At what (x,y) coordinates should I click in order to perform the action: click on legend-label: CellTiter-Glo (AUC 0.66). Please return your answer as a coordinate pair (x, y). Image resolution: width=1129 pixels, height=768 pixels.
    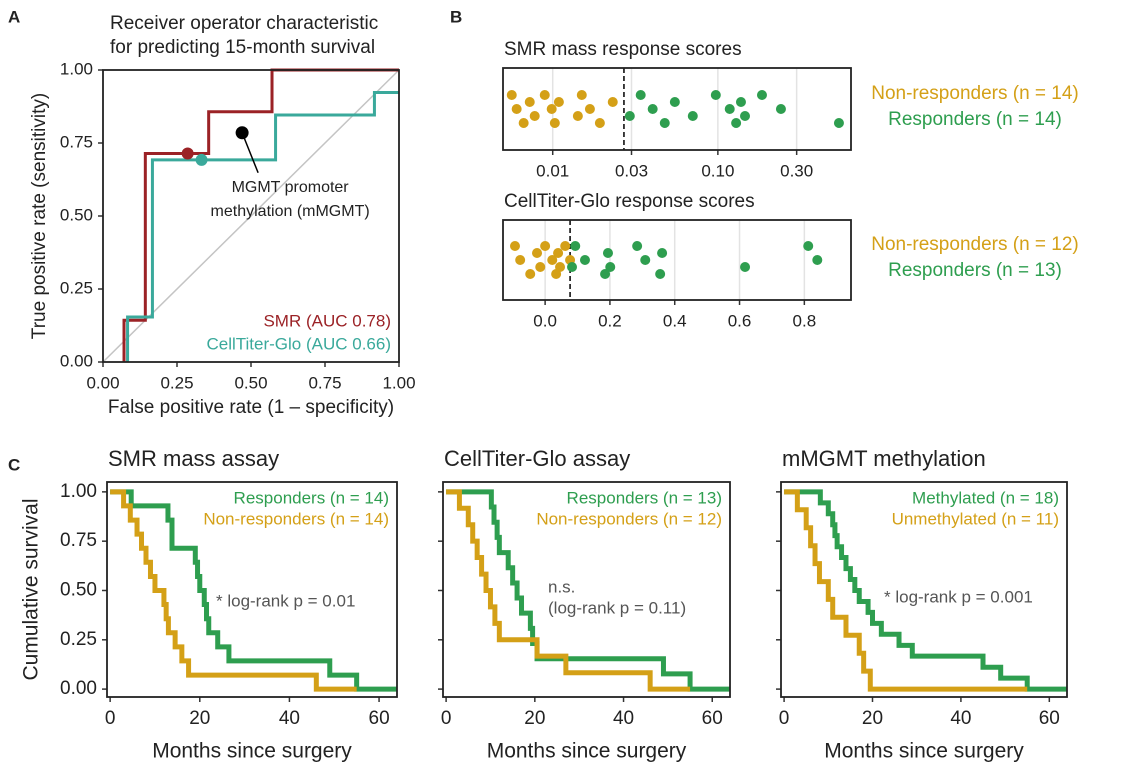
    Looking at the image, I should click on (298, 343).